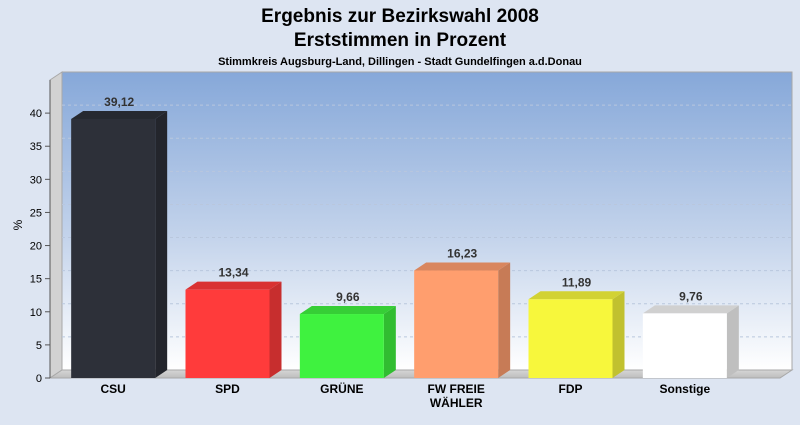  I want to click on data-label: 9,66, so click(348, 297).